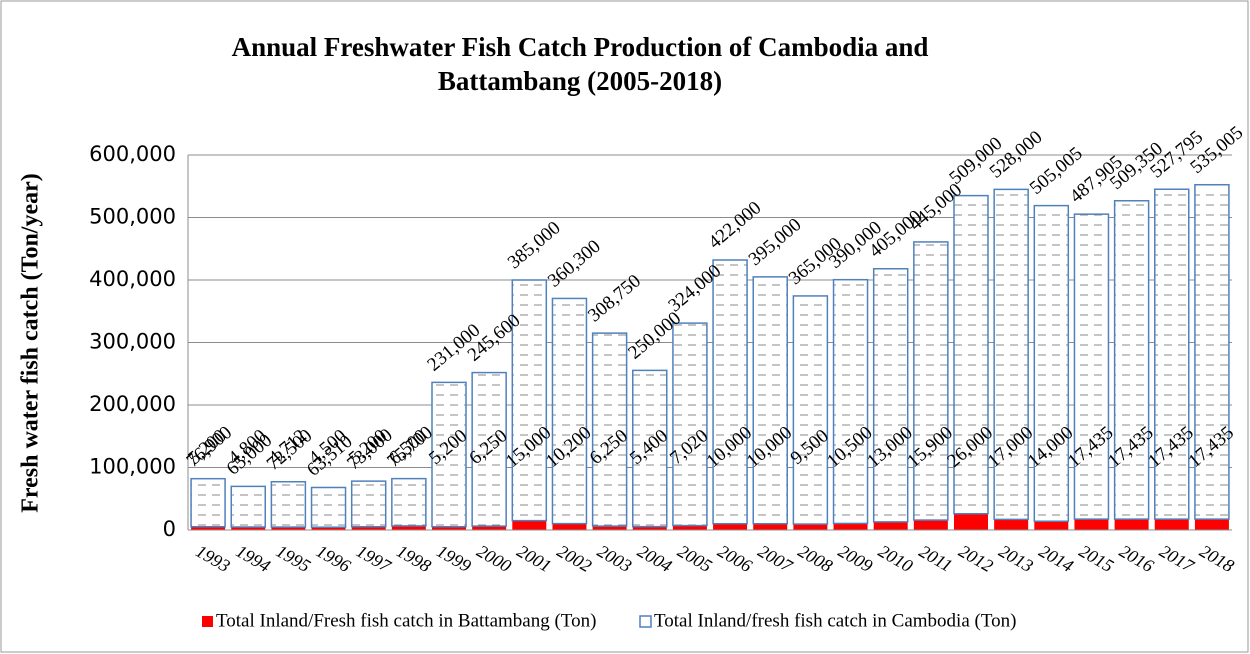  I want to click on x-tick-label: 2011, so click(936, 558).